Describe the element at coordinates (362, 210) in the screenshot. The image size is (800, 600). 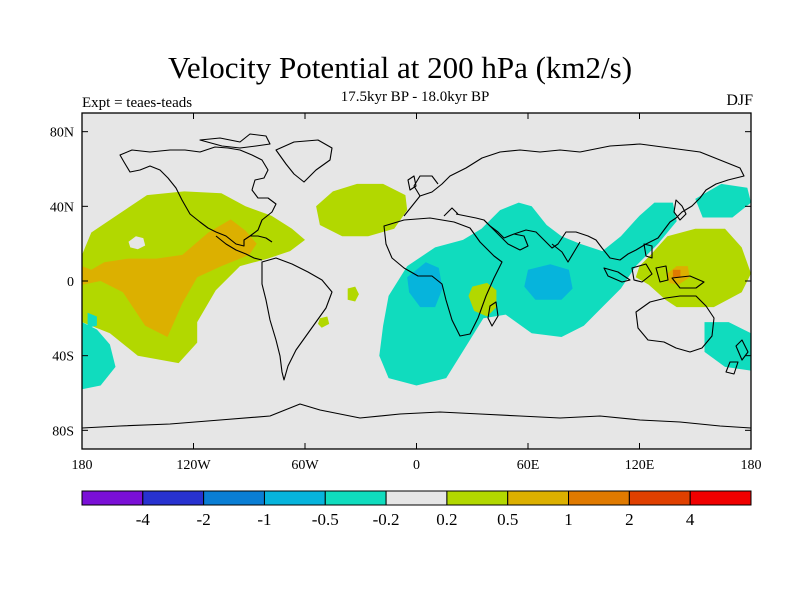
I see `contour-region-north-atlantic-positive` at that location.